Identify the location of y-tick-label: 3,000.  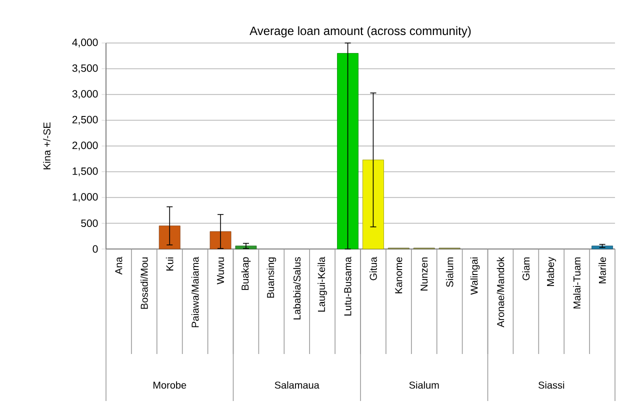
(85, 94).